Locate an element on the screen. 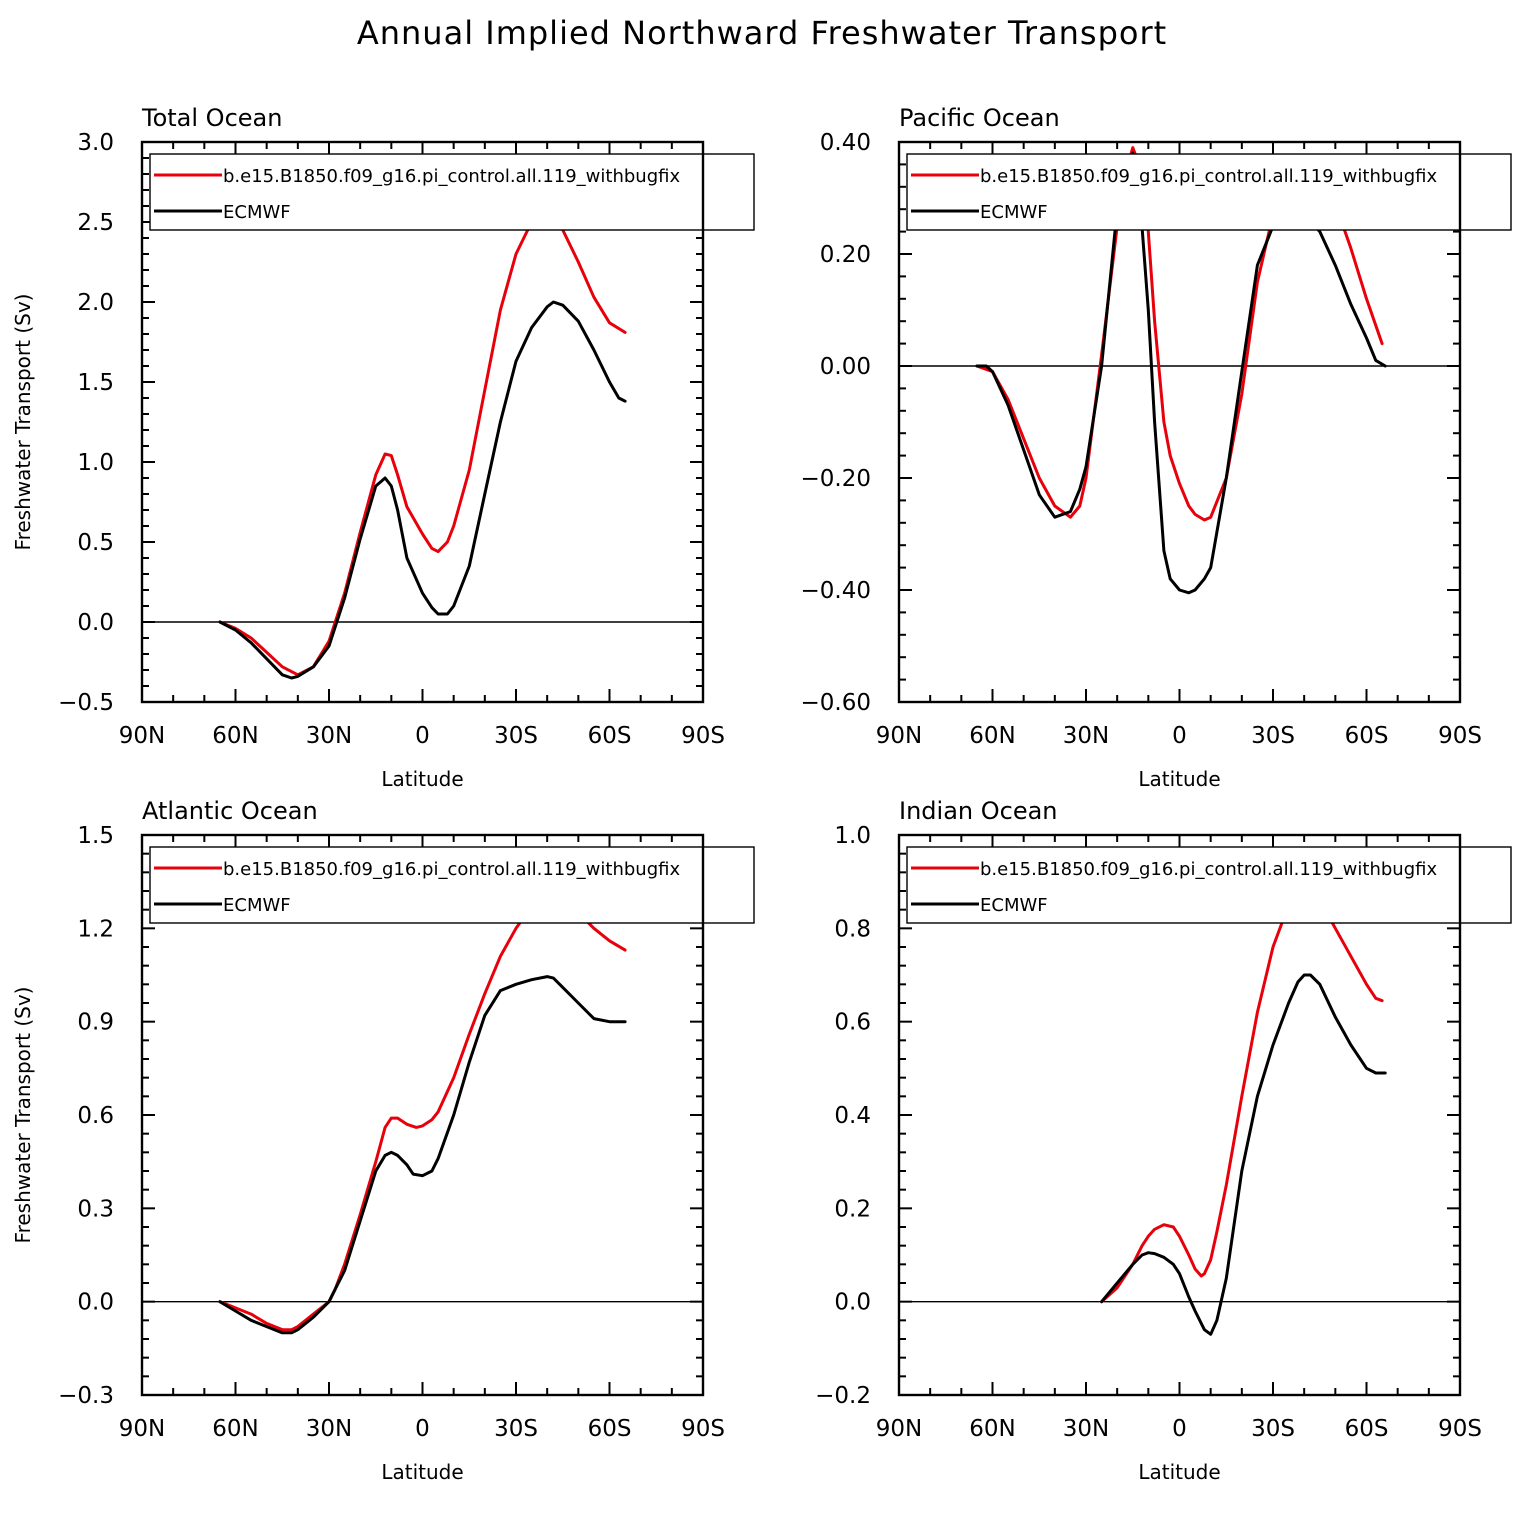 This screenshot has height=1524, width=1524. y-tick-label: 0.5 is located at coordinates (95, 543).